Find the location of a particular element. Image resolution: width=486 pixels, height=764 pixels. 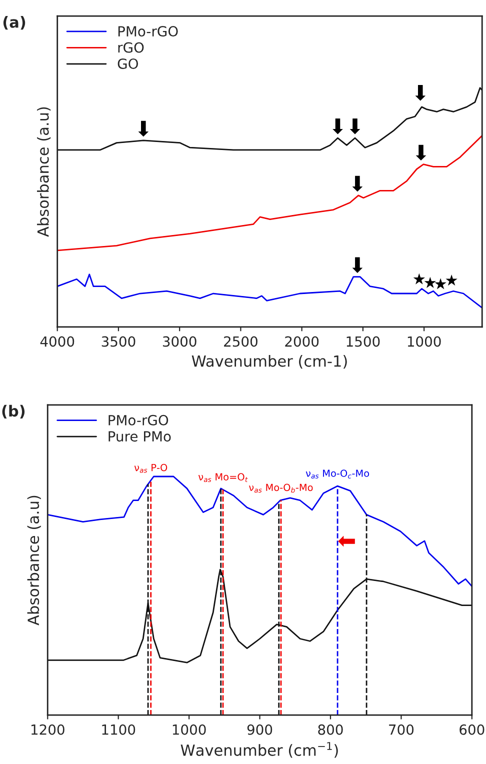

x-tick-label: 3000 is located at coordinates (179, 341).